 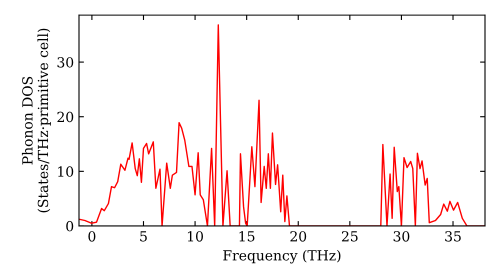 I want to click on x-tick-label: 10, so click(x=195, y=236).